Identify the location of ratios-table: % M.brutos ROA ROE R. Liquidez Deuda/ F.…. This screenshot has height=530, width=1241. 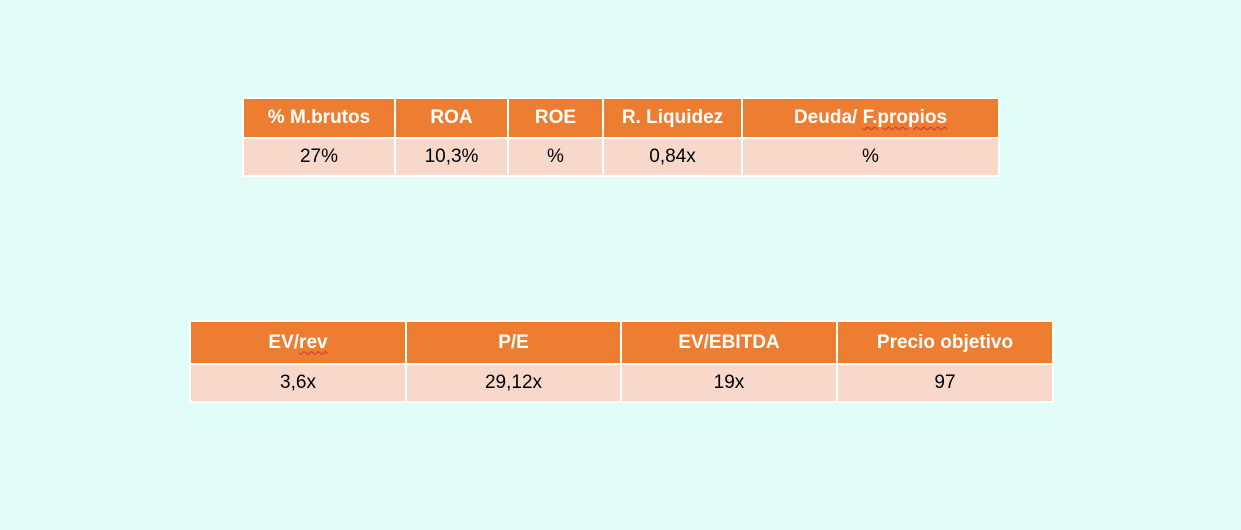
(621, 137).